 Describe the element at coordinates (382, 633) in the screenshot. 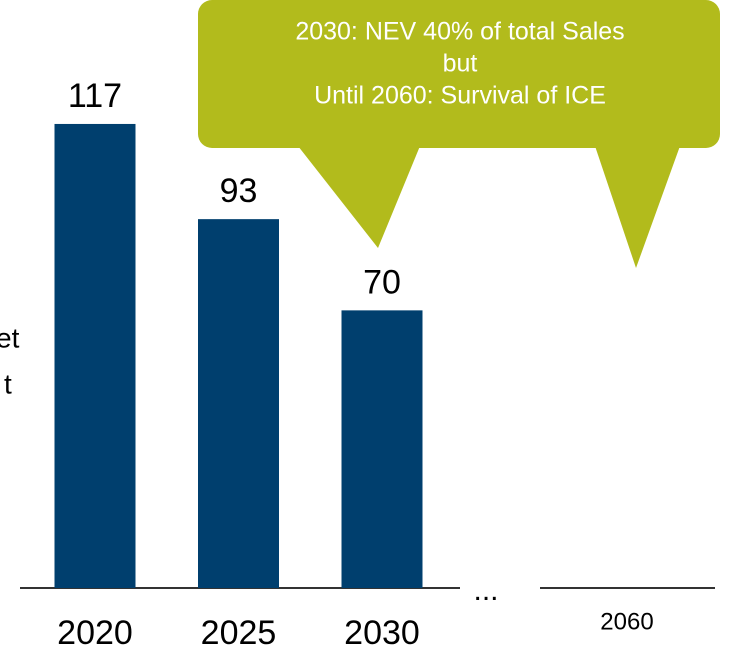

I see `x-tick-label: 2030` at that location.